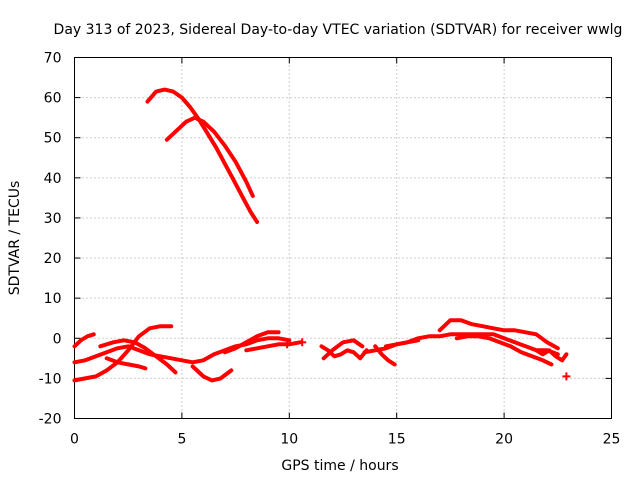 Image resolution: width=640 pixels, height=480 pixels. What do you see at coordinates (53, 299) in the screenshot?
I see `y-tick-label: 10` at bounding box center [53, 299].